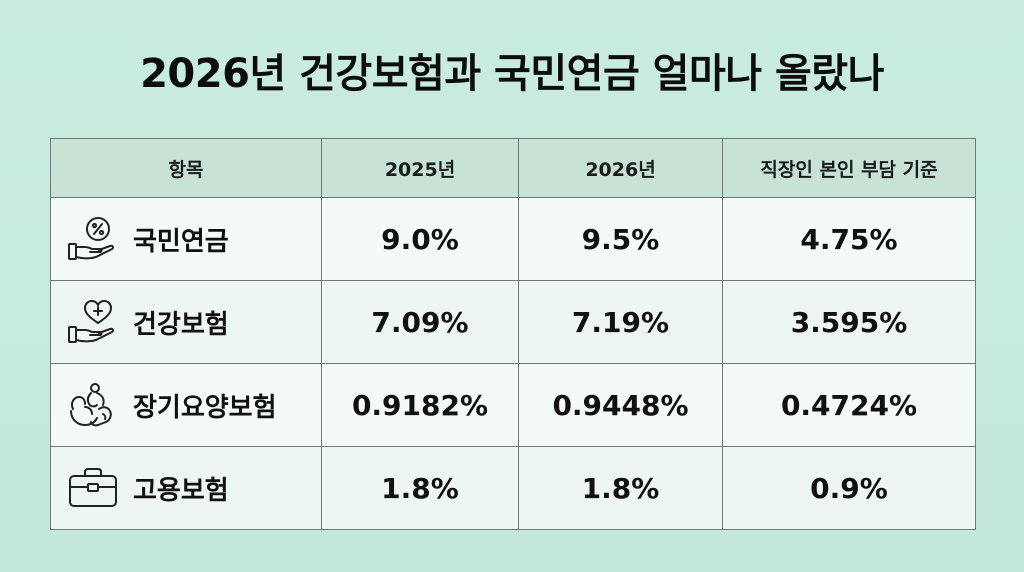 This screenshot has width=1024, height=572. I want to click on hand-heart-plus-icon, so click(93, 322).